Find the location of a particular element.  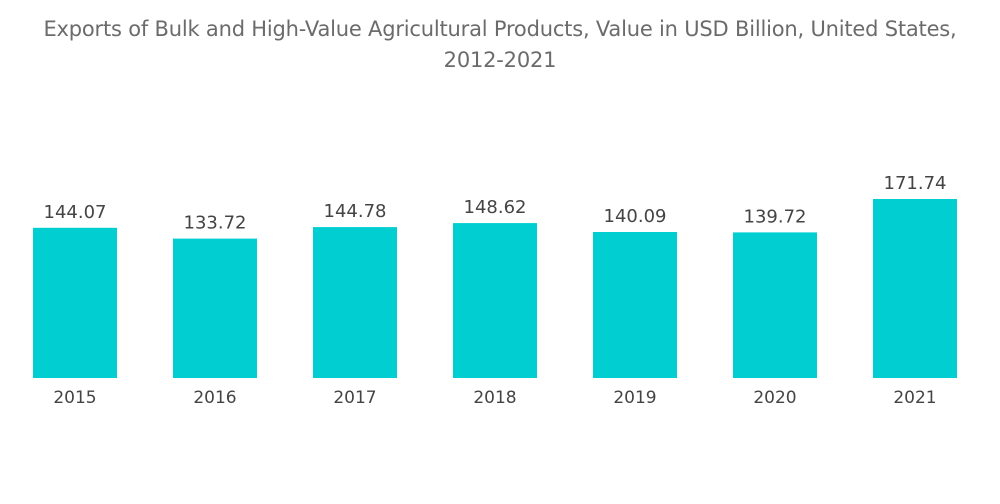

category-label-2016: 2016 is located at coordinates (214, 398).